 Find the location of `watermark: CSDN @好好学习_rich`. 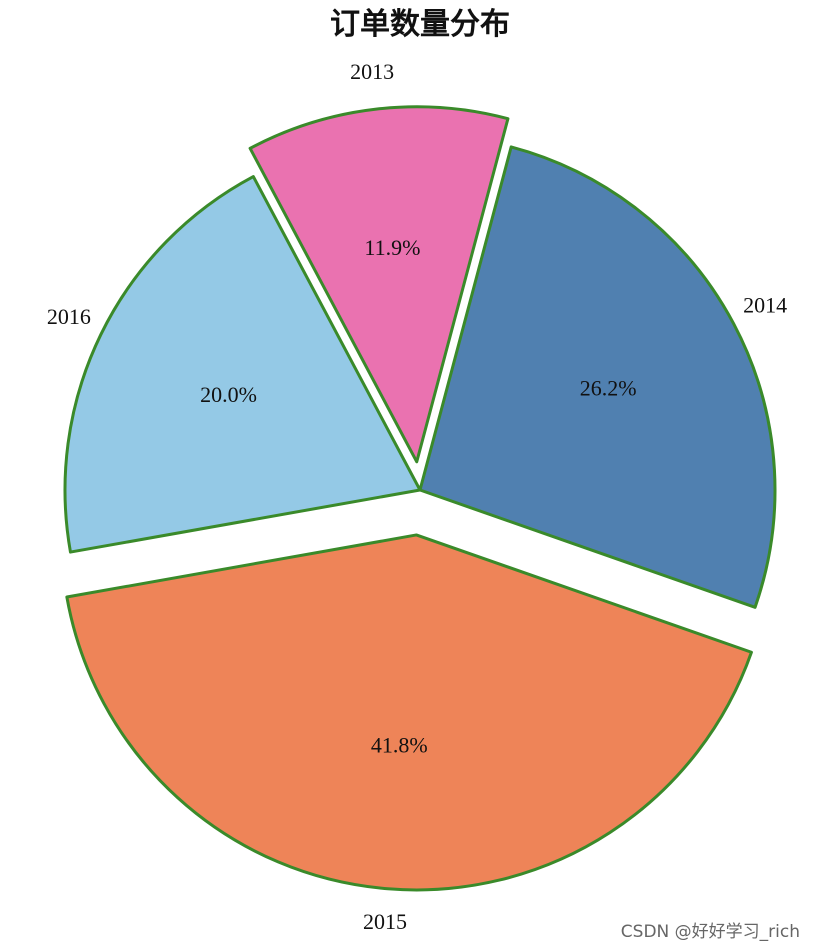

watermark: CSDN @好好学习_rich is located at coordinates (710, 932).